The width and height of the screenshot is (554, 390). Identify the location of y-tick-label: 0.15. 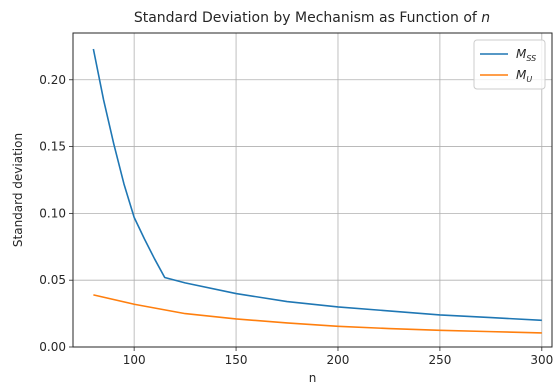
(52, 147).